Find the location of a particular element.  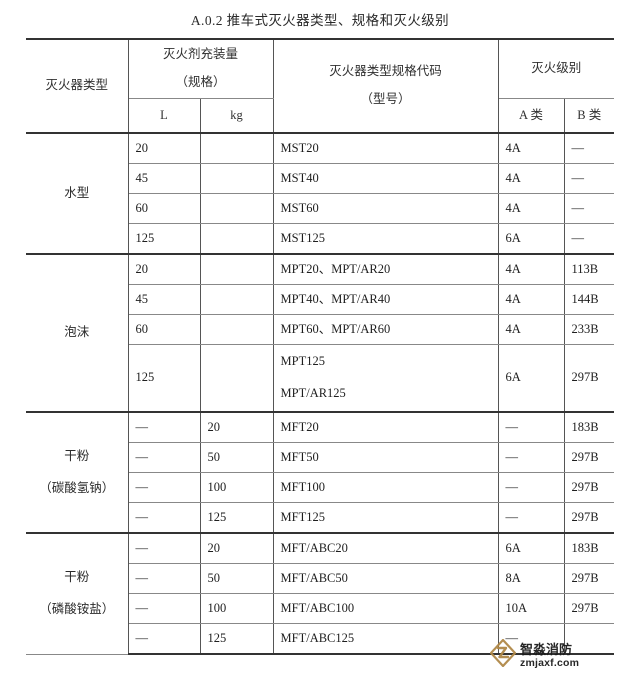

cell-rating-a: 8A is located at coordinates (531, 578).